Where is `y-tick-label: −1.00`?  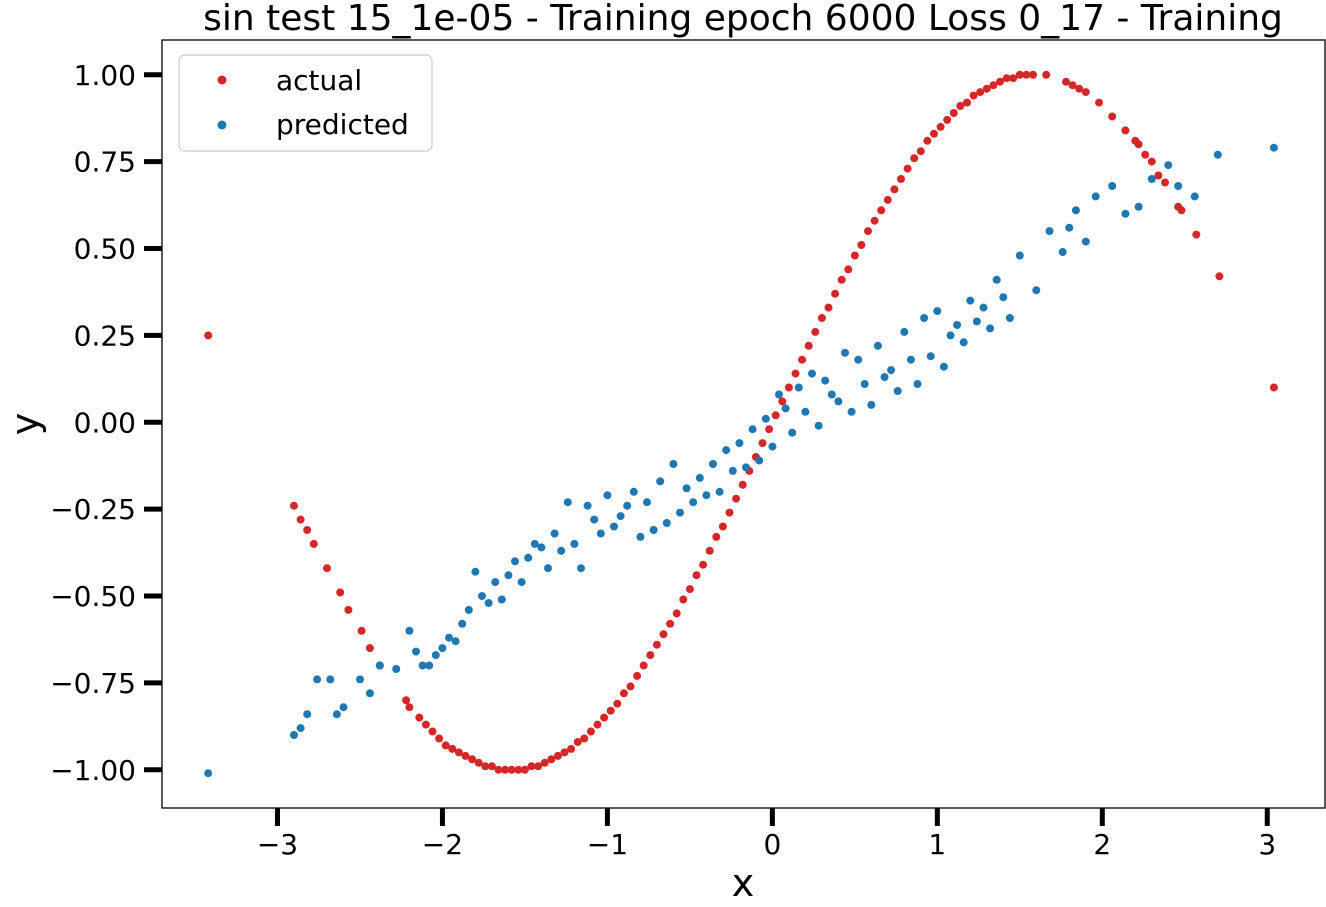 y-tick-label: −1.00 is located at coordinates (93, 770).